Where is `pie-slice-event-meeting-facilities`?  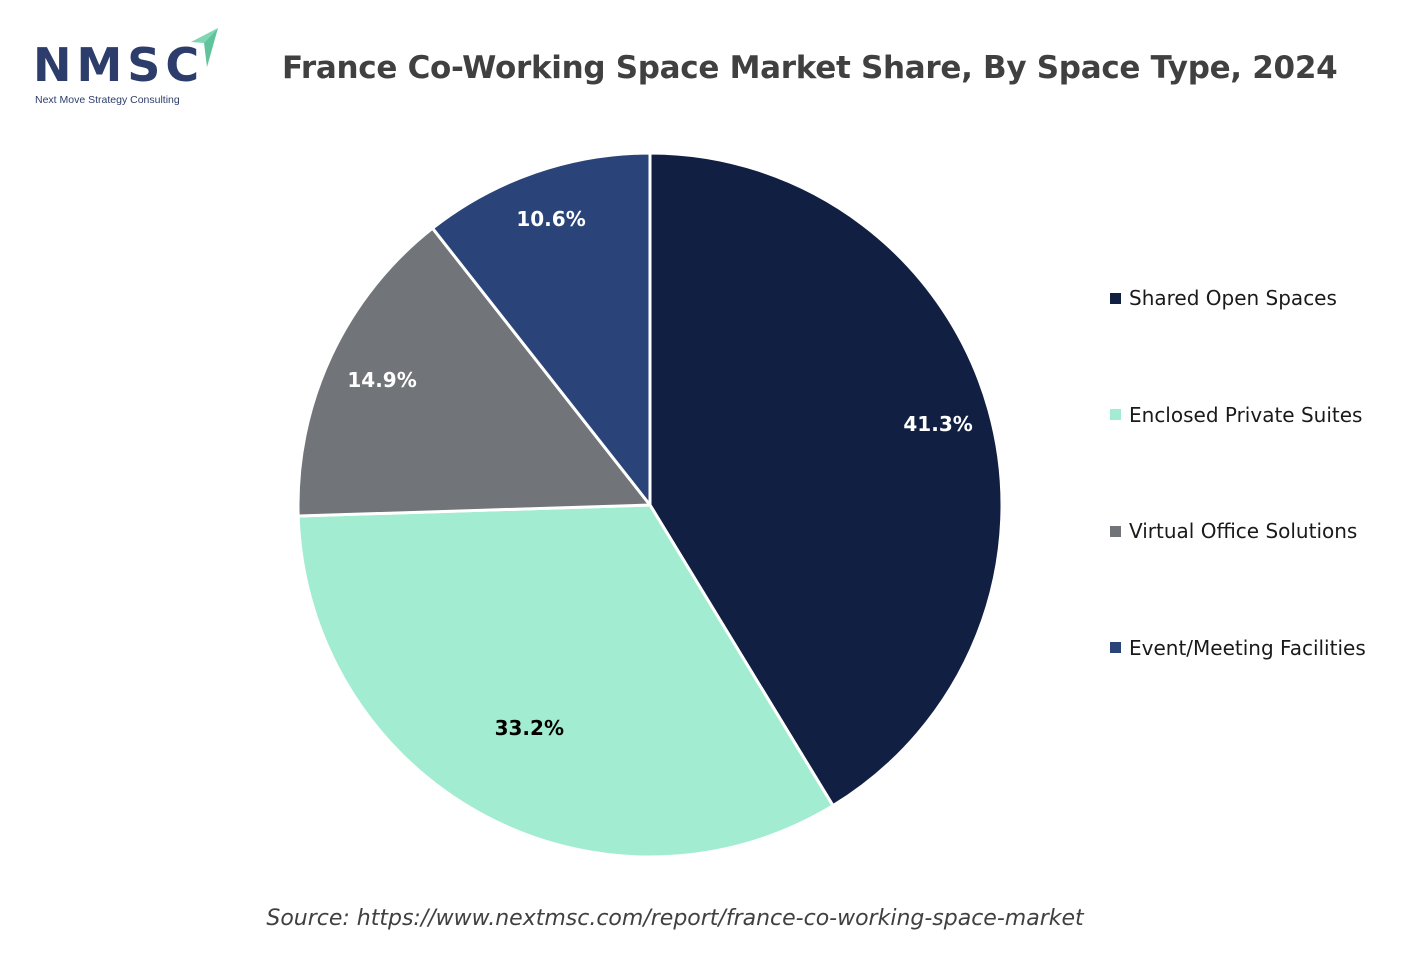
pie-slice-event-meeting-facilities is located at coordinates (541, 329).